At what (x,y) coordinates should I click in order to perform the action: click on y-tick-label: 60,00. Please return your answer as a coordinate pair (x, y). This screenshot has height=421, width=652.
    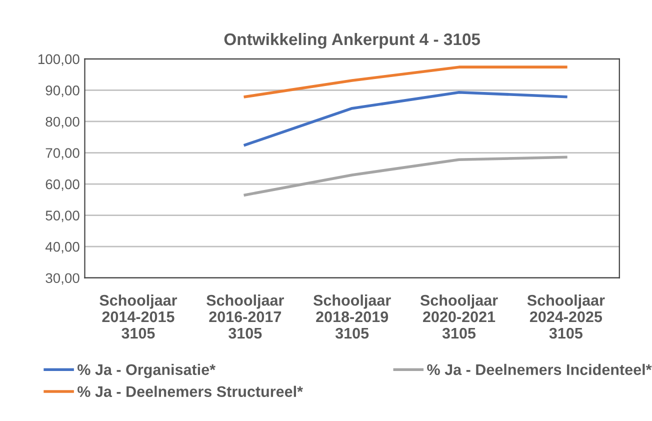
    Looking at the image, I should click on (63, 185).